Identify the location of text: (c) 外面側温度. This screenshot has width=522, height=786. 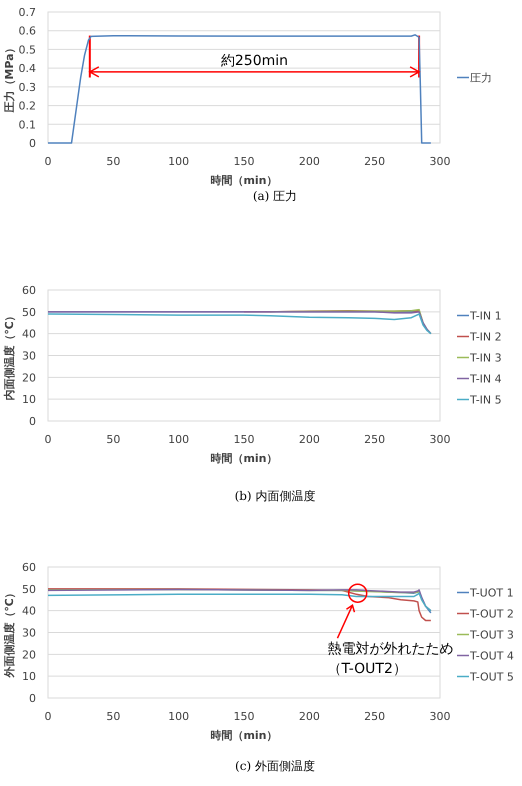
(275, 766).